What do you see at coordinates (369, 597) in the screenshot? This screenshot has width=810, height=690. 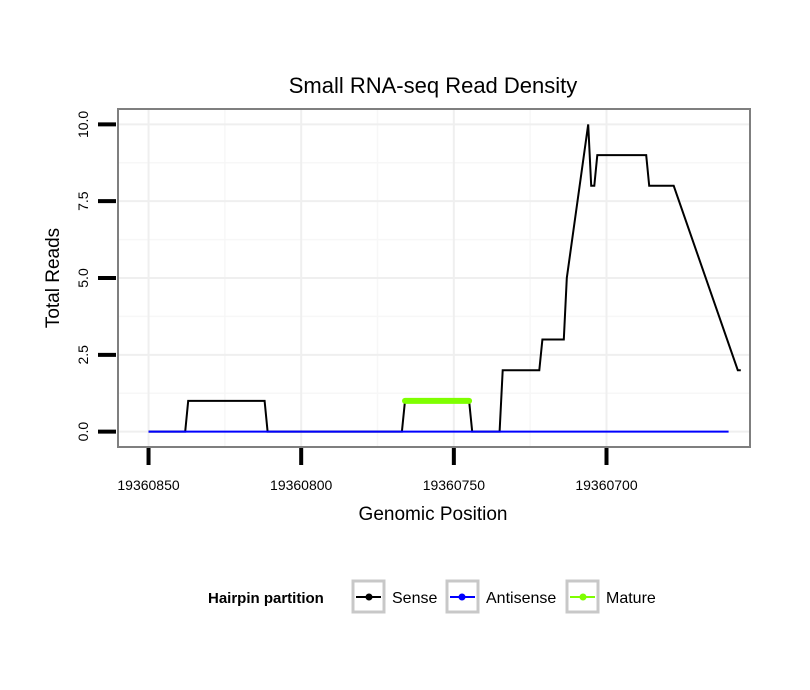 I see `legend-key-sense-dot` at bounding box center [369, 597].